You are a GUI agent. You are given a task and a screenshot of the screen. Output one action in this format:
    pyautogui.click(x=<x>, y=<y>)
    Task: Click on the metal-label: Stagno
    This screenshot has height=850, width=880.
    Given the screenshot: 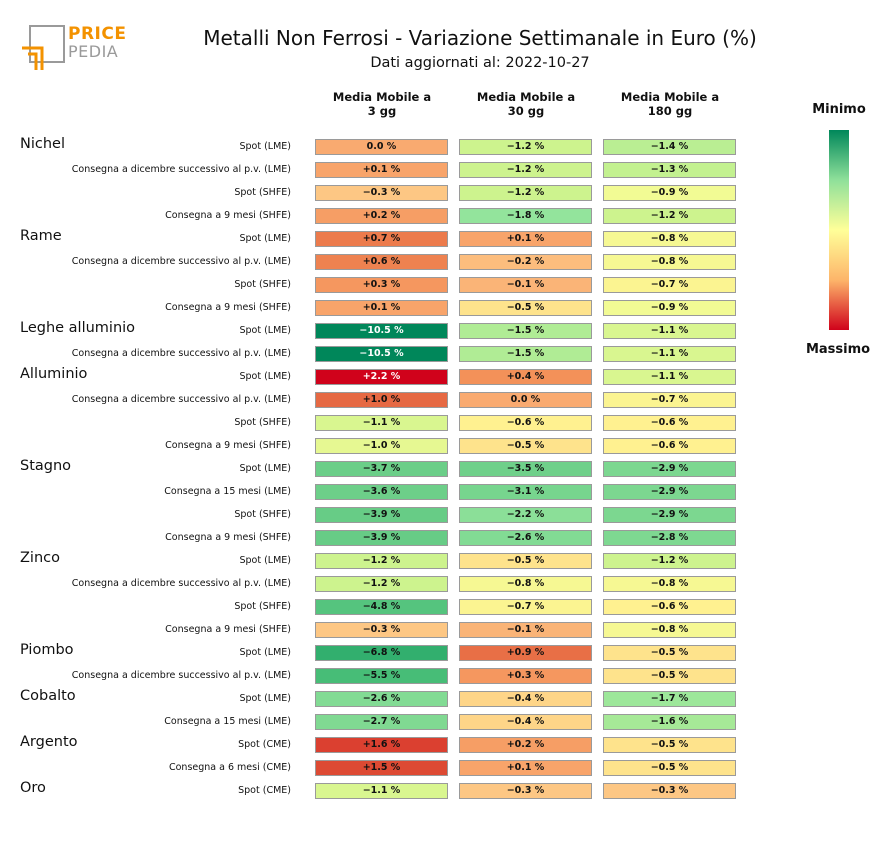 What is the action you would take?
    pyautogui.click(x=46, y=466)
    